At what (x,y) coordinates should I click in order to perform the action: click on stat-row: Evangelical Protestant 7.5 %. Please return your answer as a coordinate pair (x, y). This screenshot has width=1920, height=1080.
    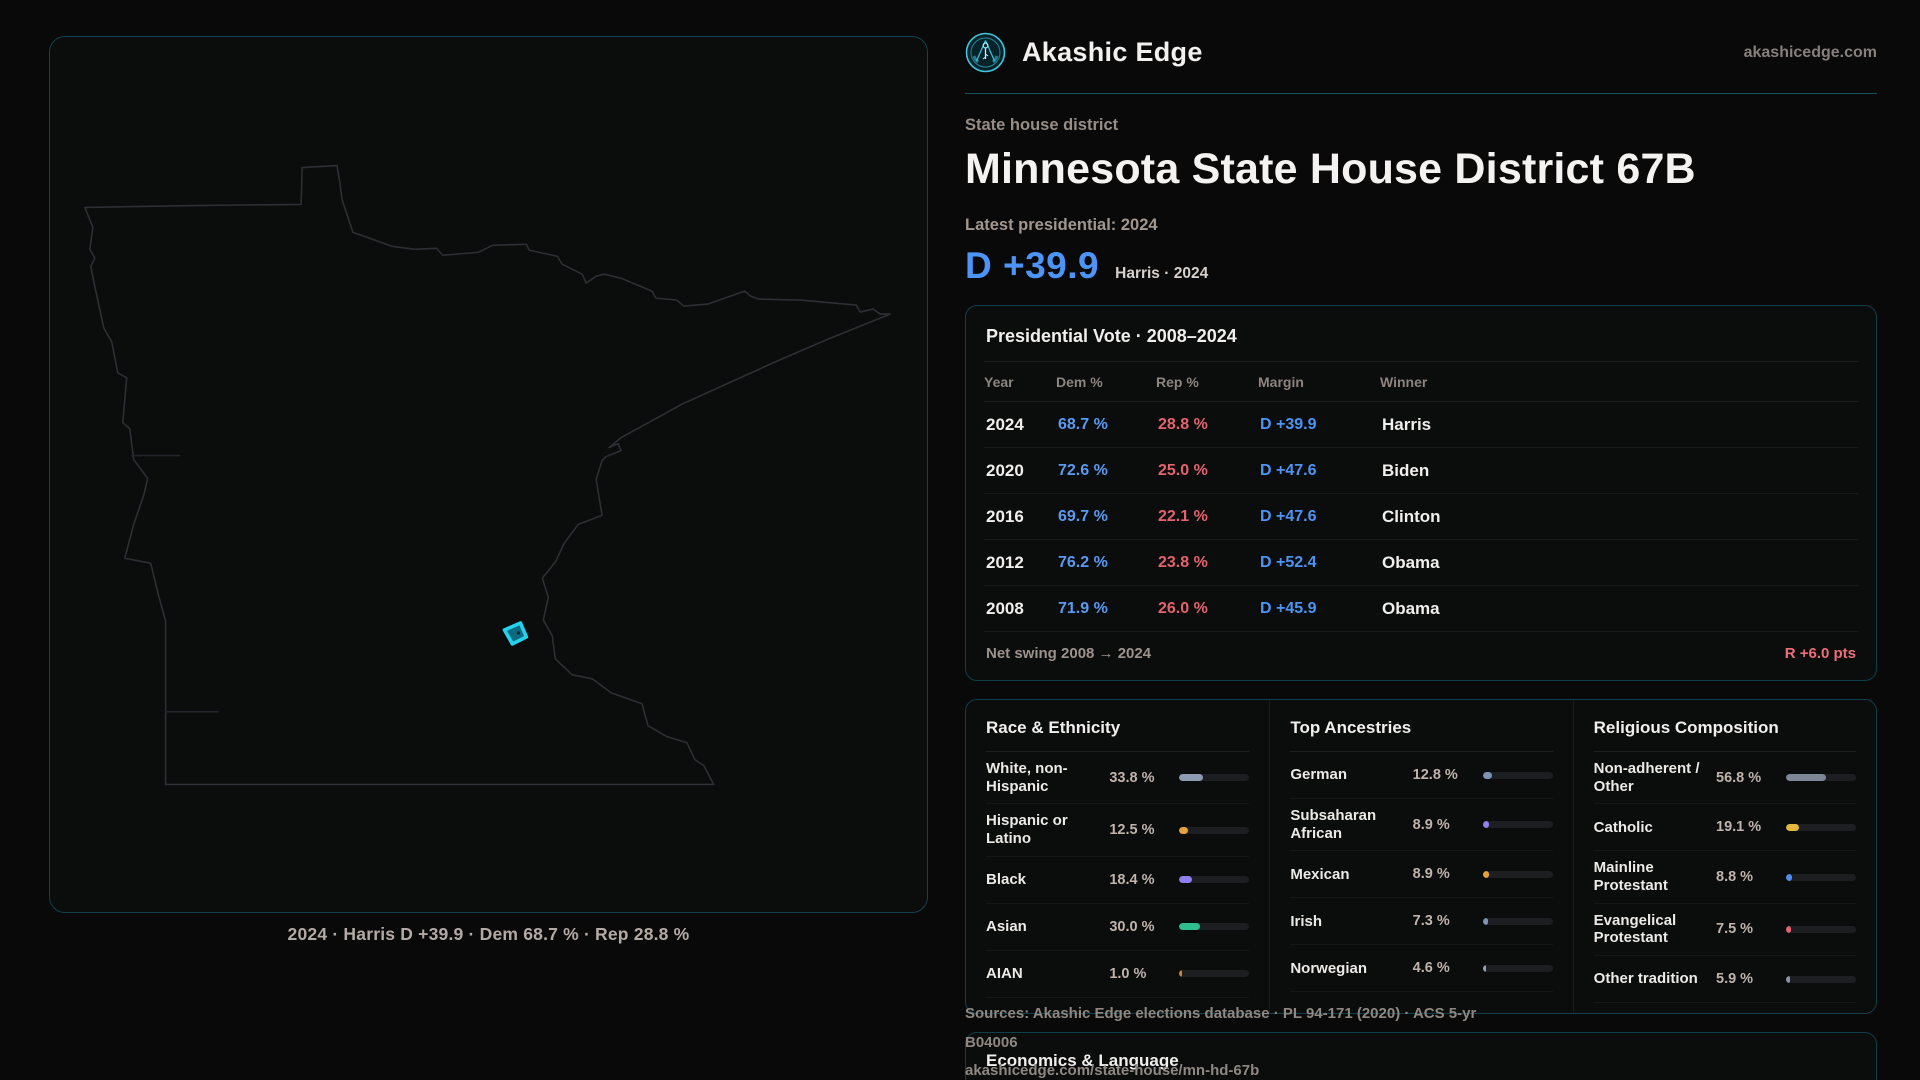
    Looking at the image, I should click on (1724, 930).